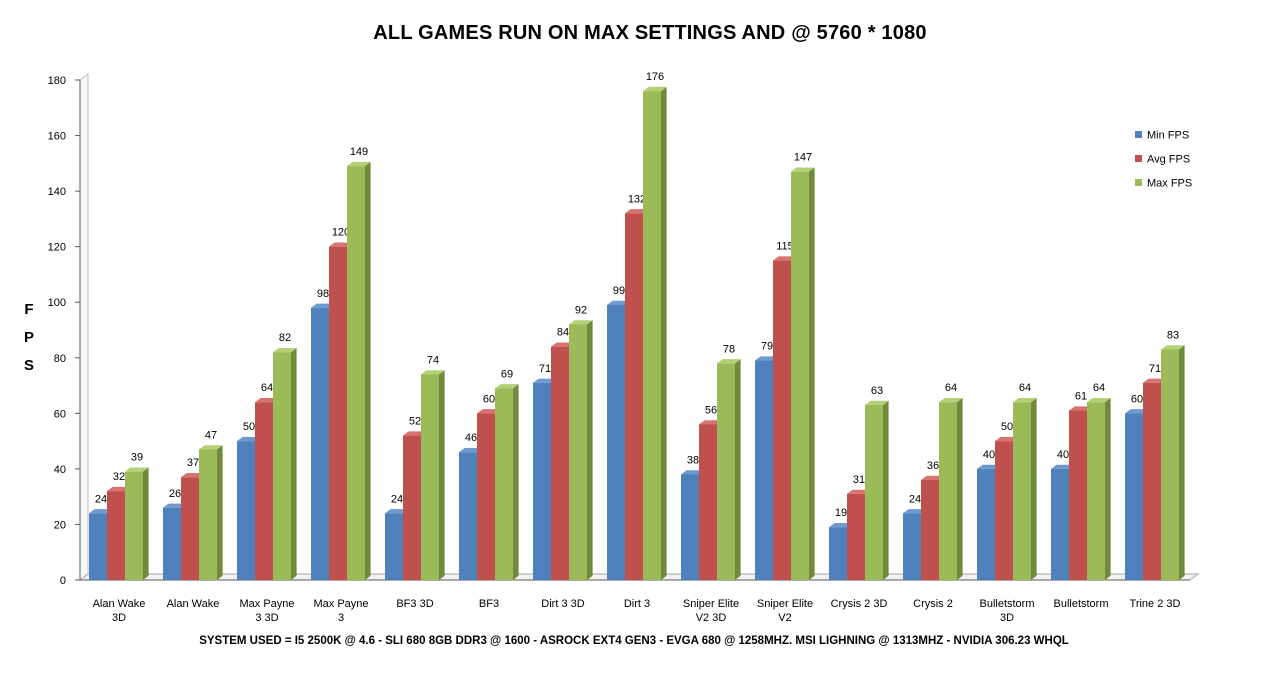  Describe the element at coordinates (1006, 611) in the screenshot. I see `category-label: Bulletstorm 3D` at that location.